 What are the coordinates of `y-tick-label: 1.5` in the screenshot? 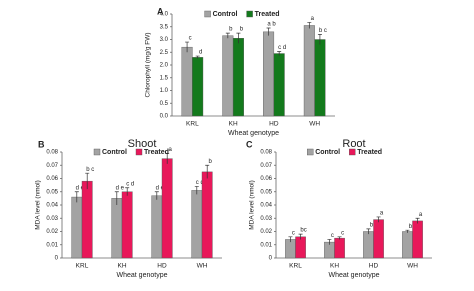 It's located at (164, 78).